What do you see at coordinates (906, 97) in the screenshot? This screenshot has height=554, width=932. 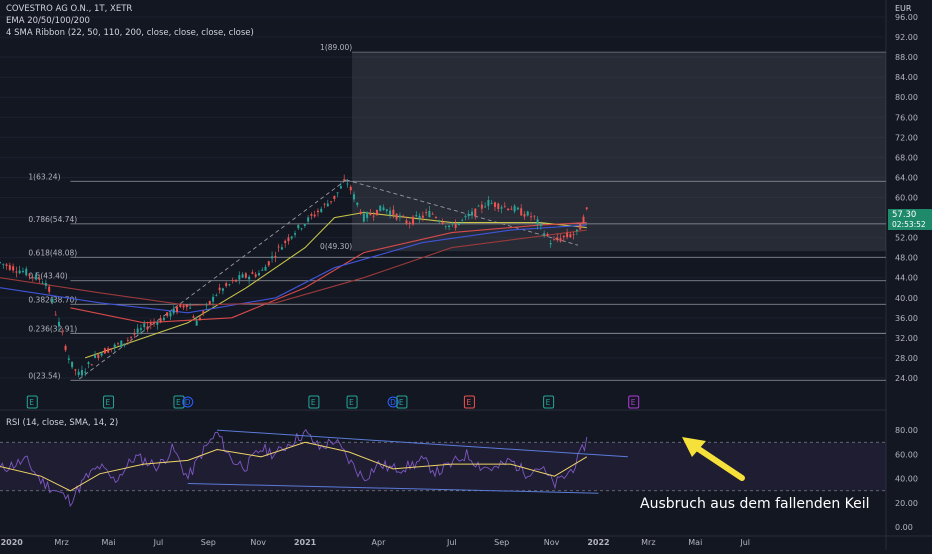 I see `price-tick-label: 80.00` at bounding box center [906, 97].